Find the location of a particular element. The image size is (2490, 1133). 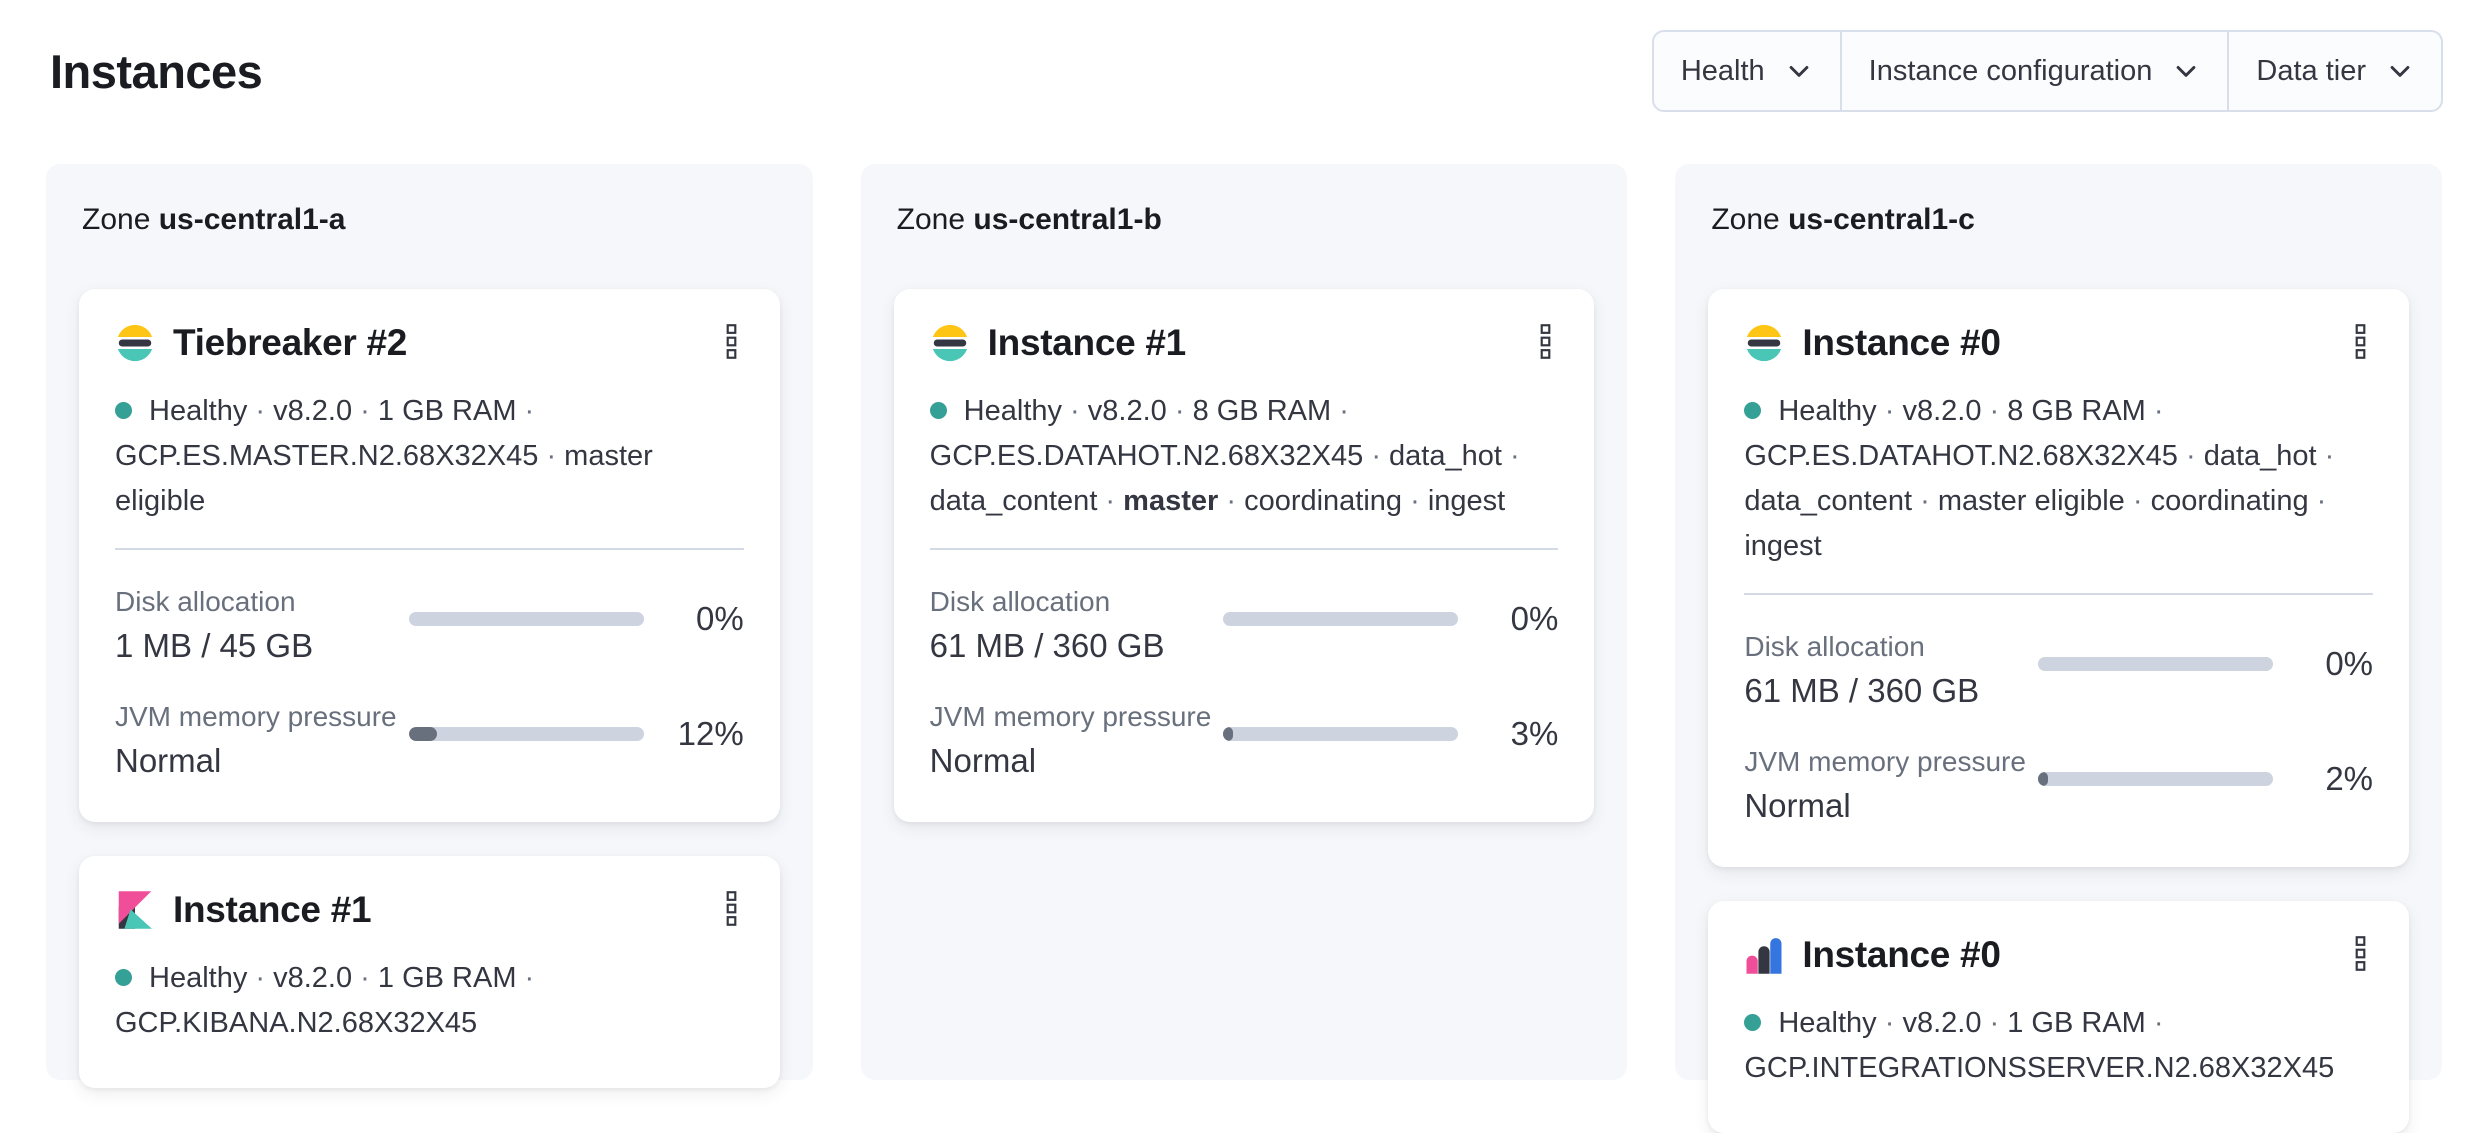

filter-instance-configuration-button: Instance configuration is located at coordinates (2033, 71).